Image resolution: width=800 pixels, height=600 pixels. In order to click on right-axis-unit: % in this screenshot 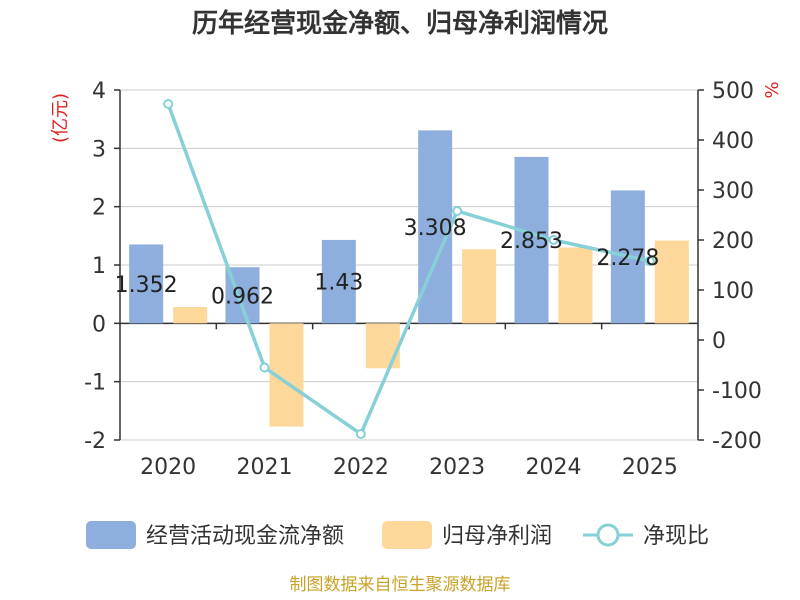, I will do `click(772, 89)`.